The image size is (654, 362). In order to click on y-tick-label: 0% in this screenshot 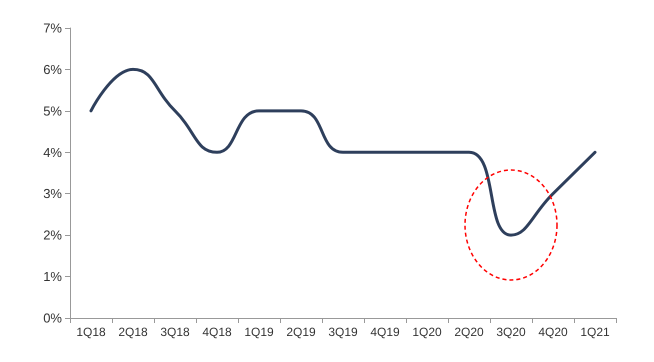, I will do `click(52, 318)`.